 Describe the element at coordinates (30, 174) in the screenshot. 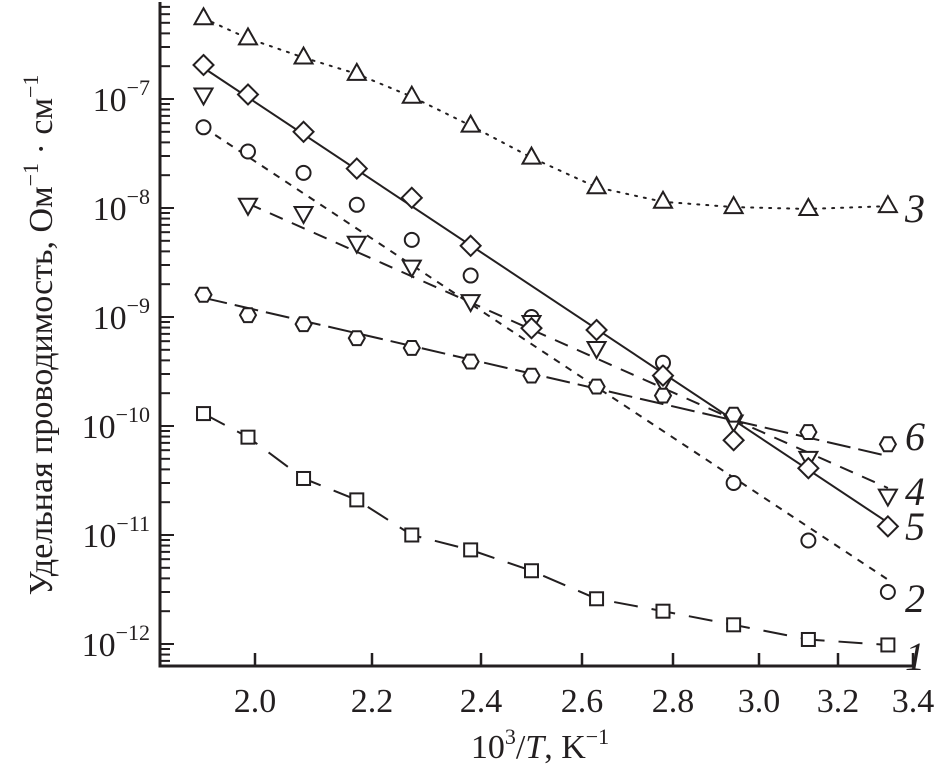

I see `y-title-sup1: −1` at that location.